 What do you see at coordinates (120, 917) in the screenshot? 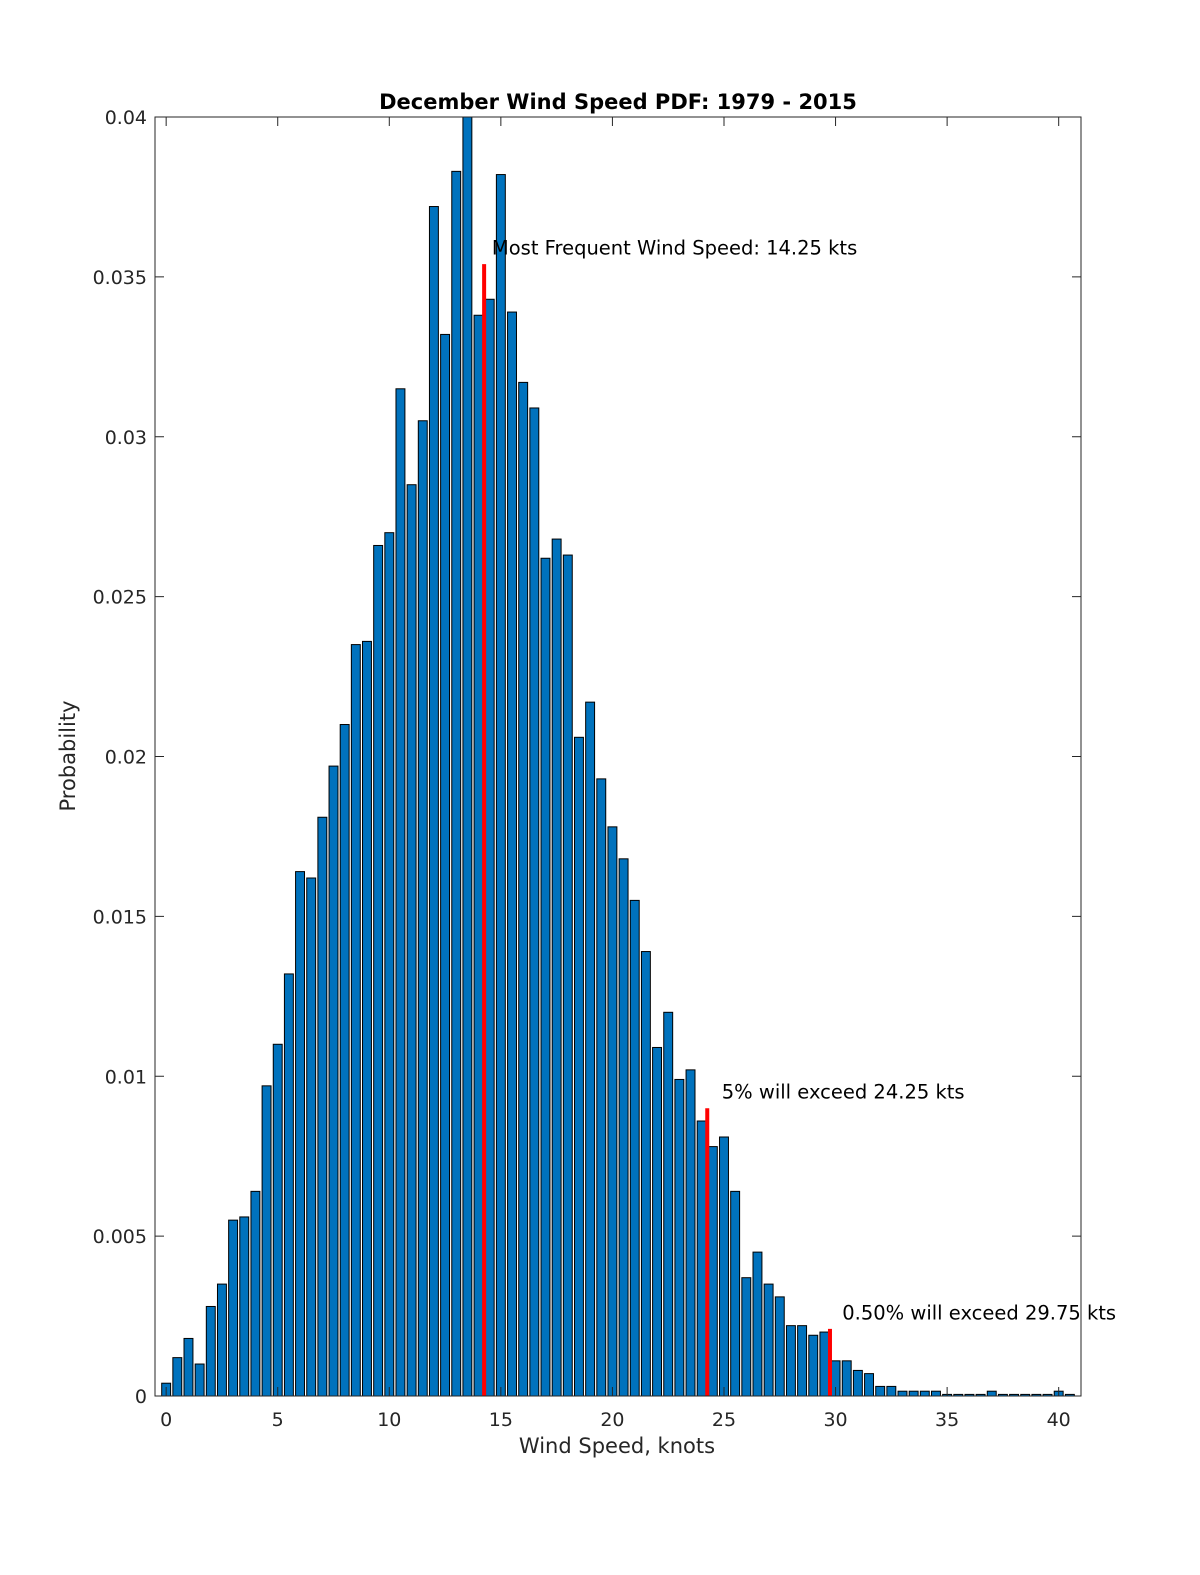
I see `y-tick-label: 0.015` at bounding box center [120, 917].